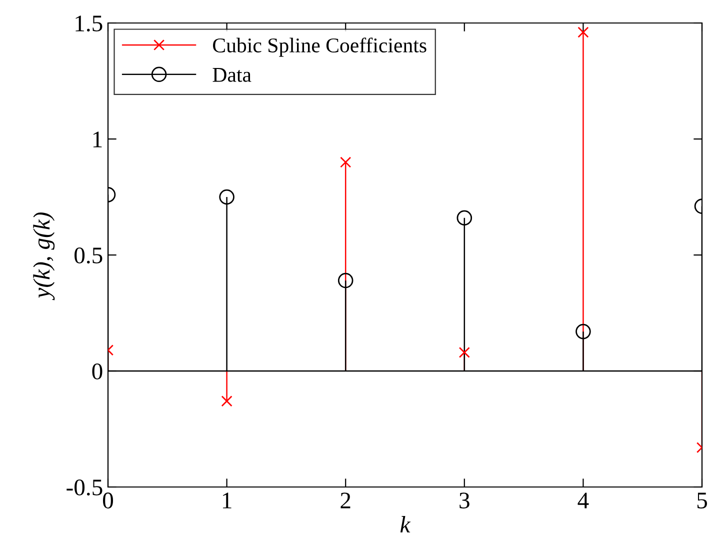 The height and width of the screenshot is (554, 714). Describe the element at coordinates (702, 500) in the screenshot. I see `x-tick-label: 5` at that location.